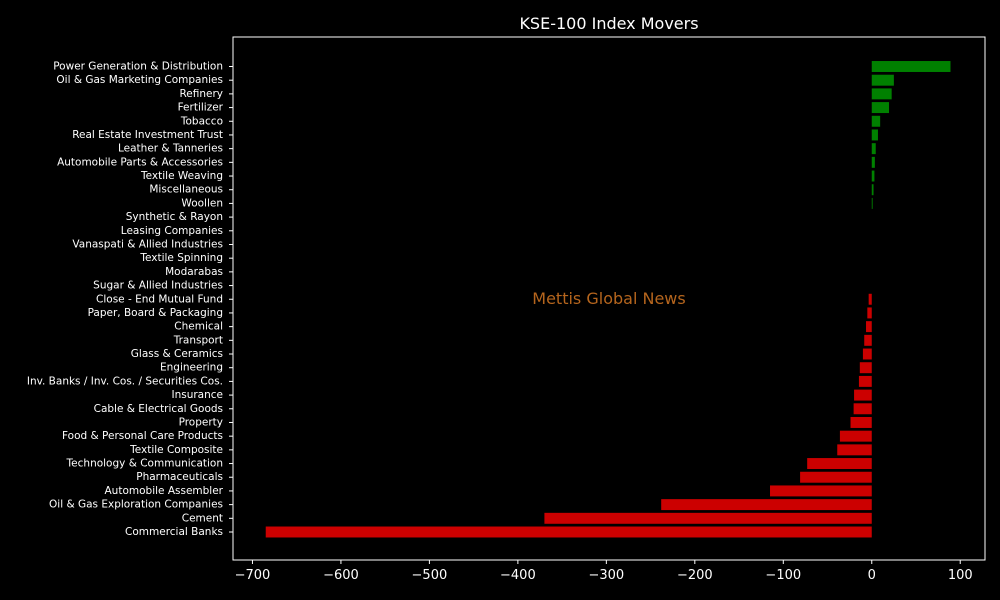 The width and height of the screenshot is (1000, 600). What do you see at coordinates (179, 477) in the screenshot?
I see `category-label: Pharmaceuticals` at bounding box center [179, 477].